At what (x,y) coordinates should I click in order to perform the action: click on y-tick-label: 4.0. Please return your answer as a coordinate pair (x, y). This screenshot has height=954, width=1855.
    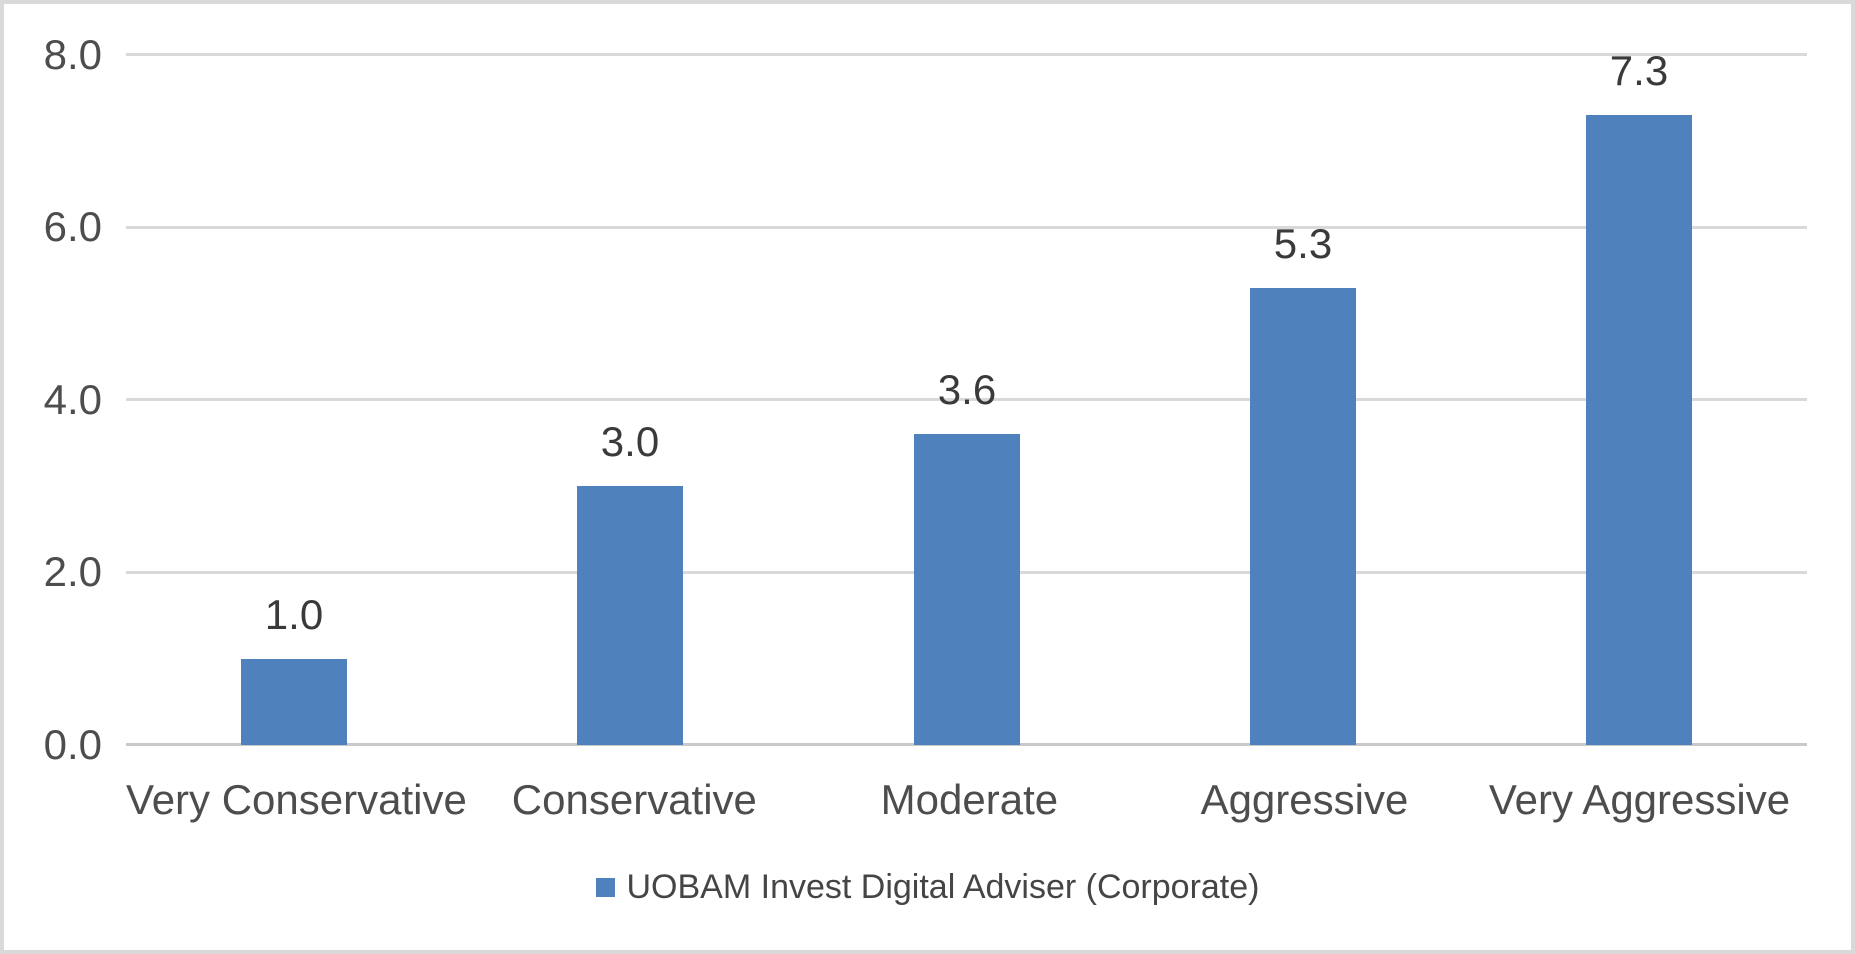
    Looking at the image, I should click on (72, 399).